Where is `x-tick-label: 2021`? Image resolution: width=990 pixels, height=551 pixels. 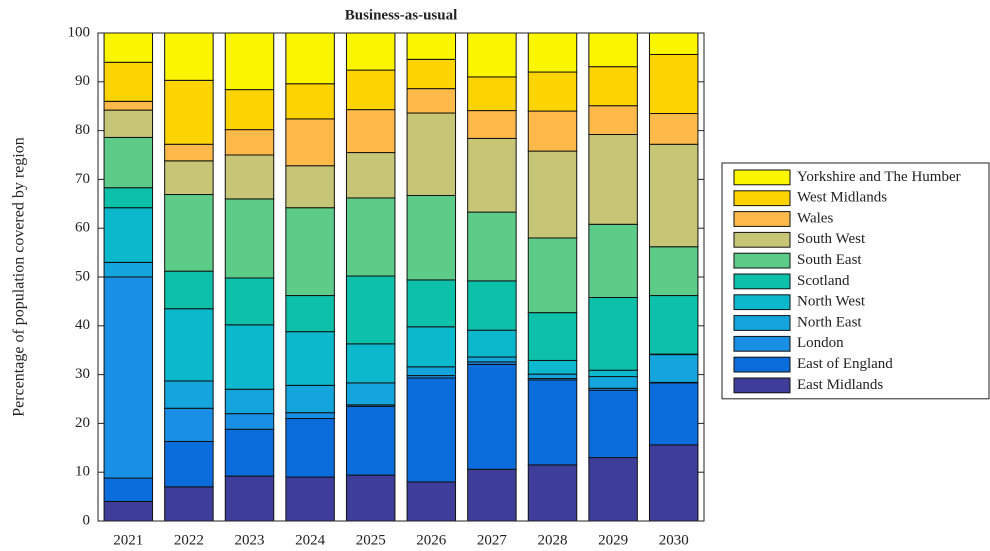
x-tick-label: 2021 is located at coordinates (128, 540).